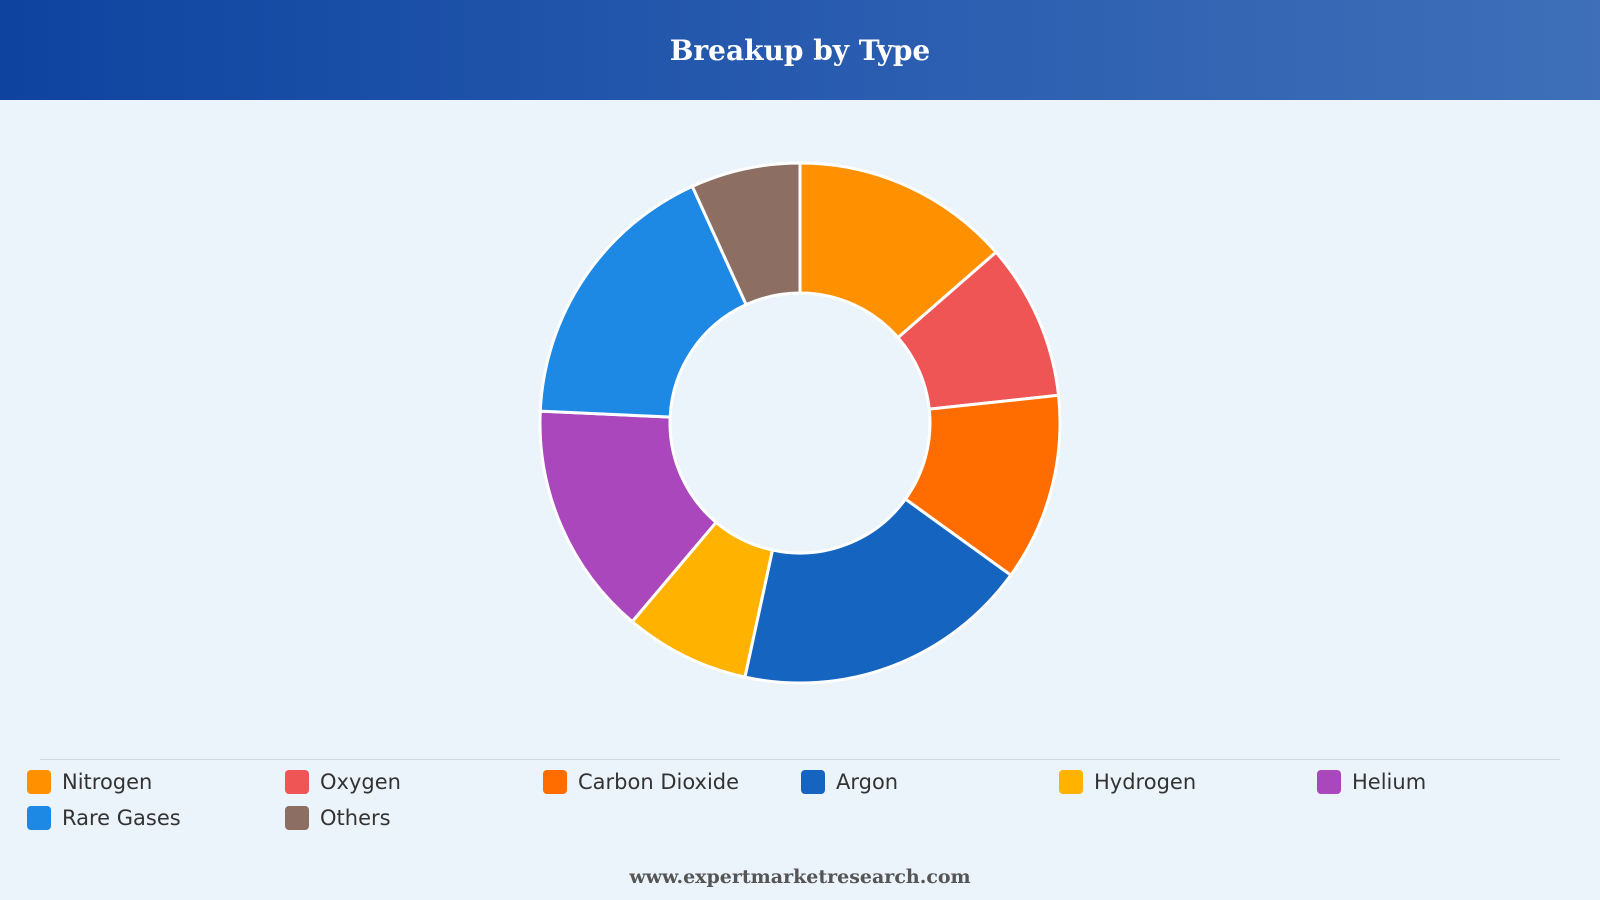 The height and width of the screenshot is (900, 1600). What do you see at coordinates (643, 301) in the screenshot?
I see `slice-rare-gases` at bounding box center [643, 301].